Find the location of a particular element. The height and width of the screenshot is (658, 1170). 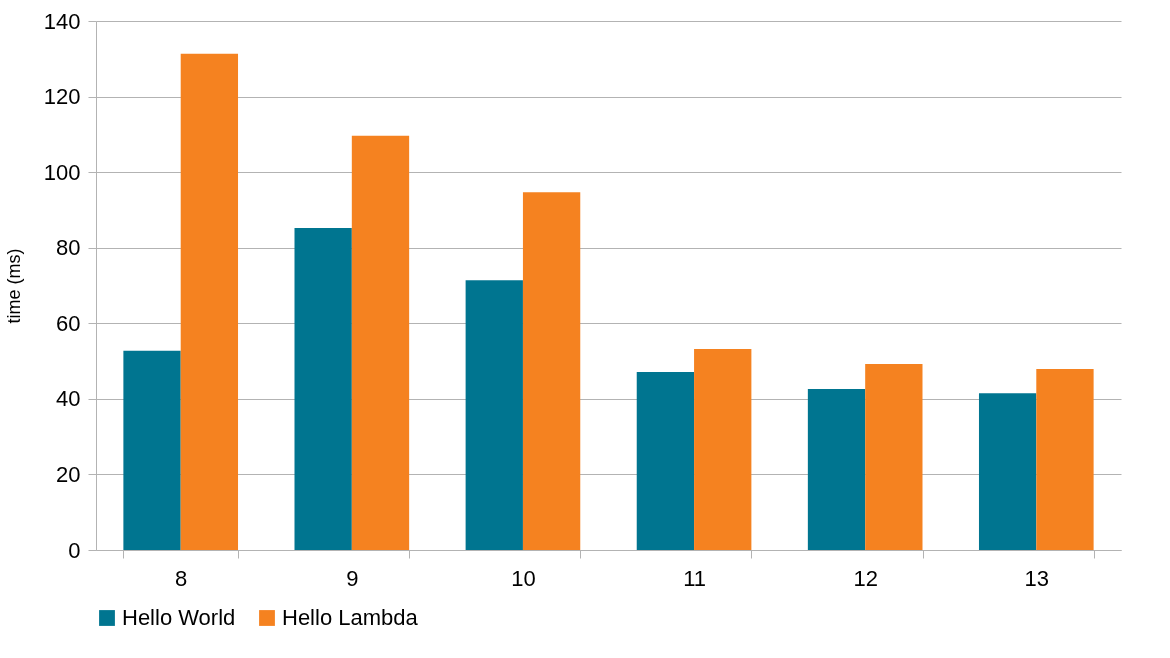

y-tick-label: 0 is located at coordinates (74, 550).